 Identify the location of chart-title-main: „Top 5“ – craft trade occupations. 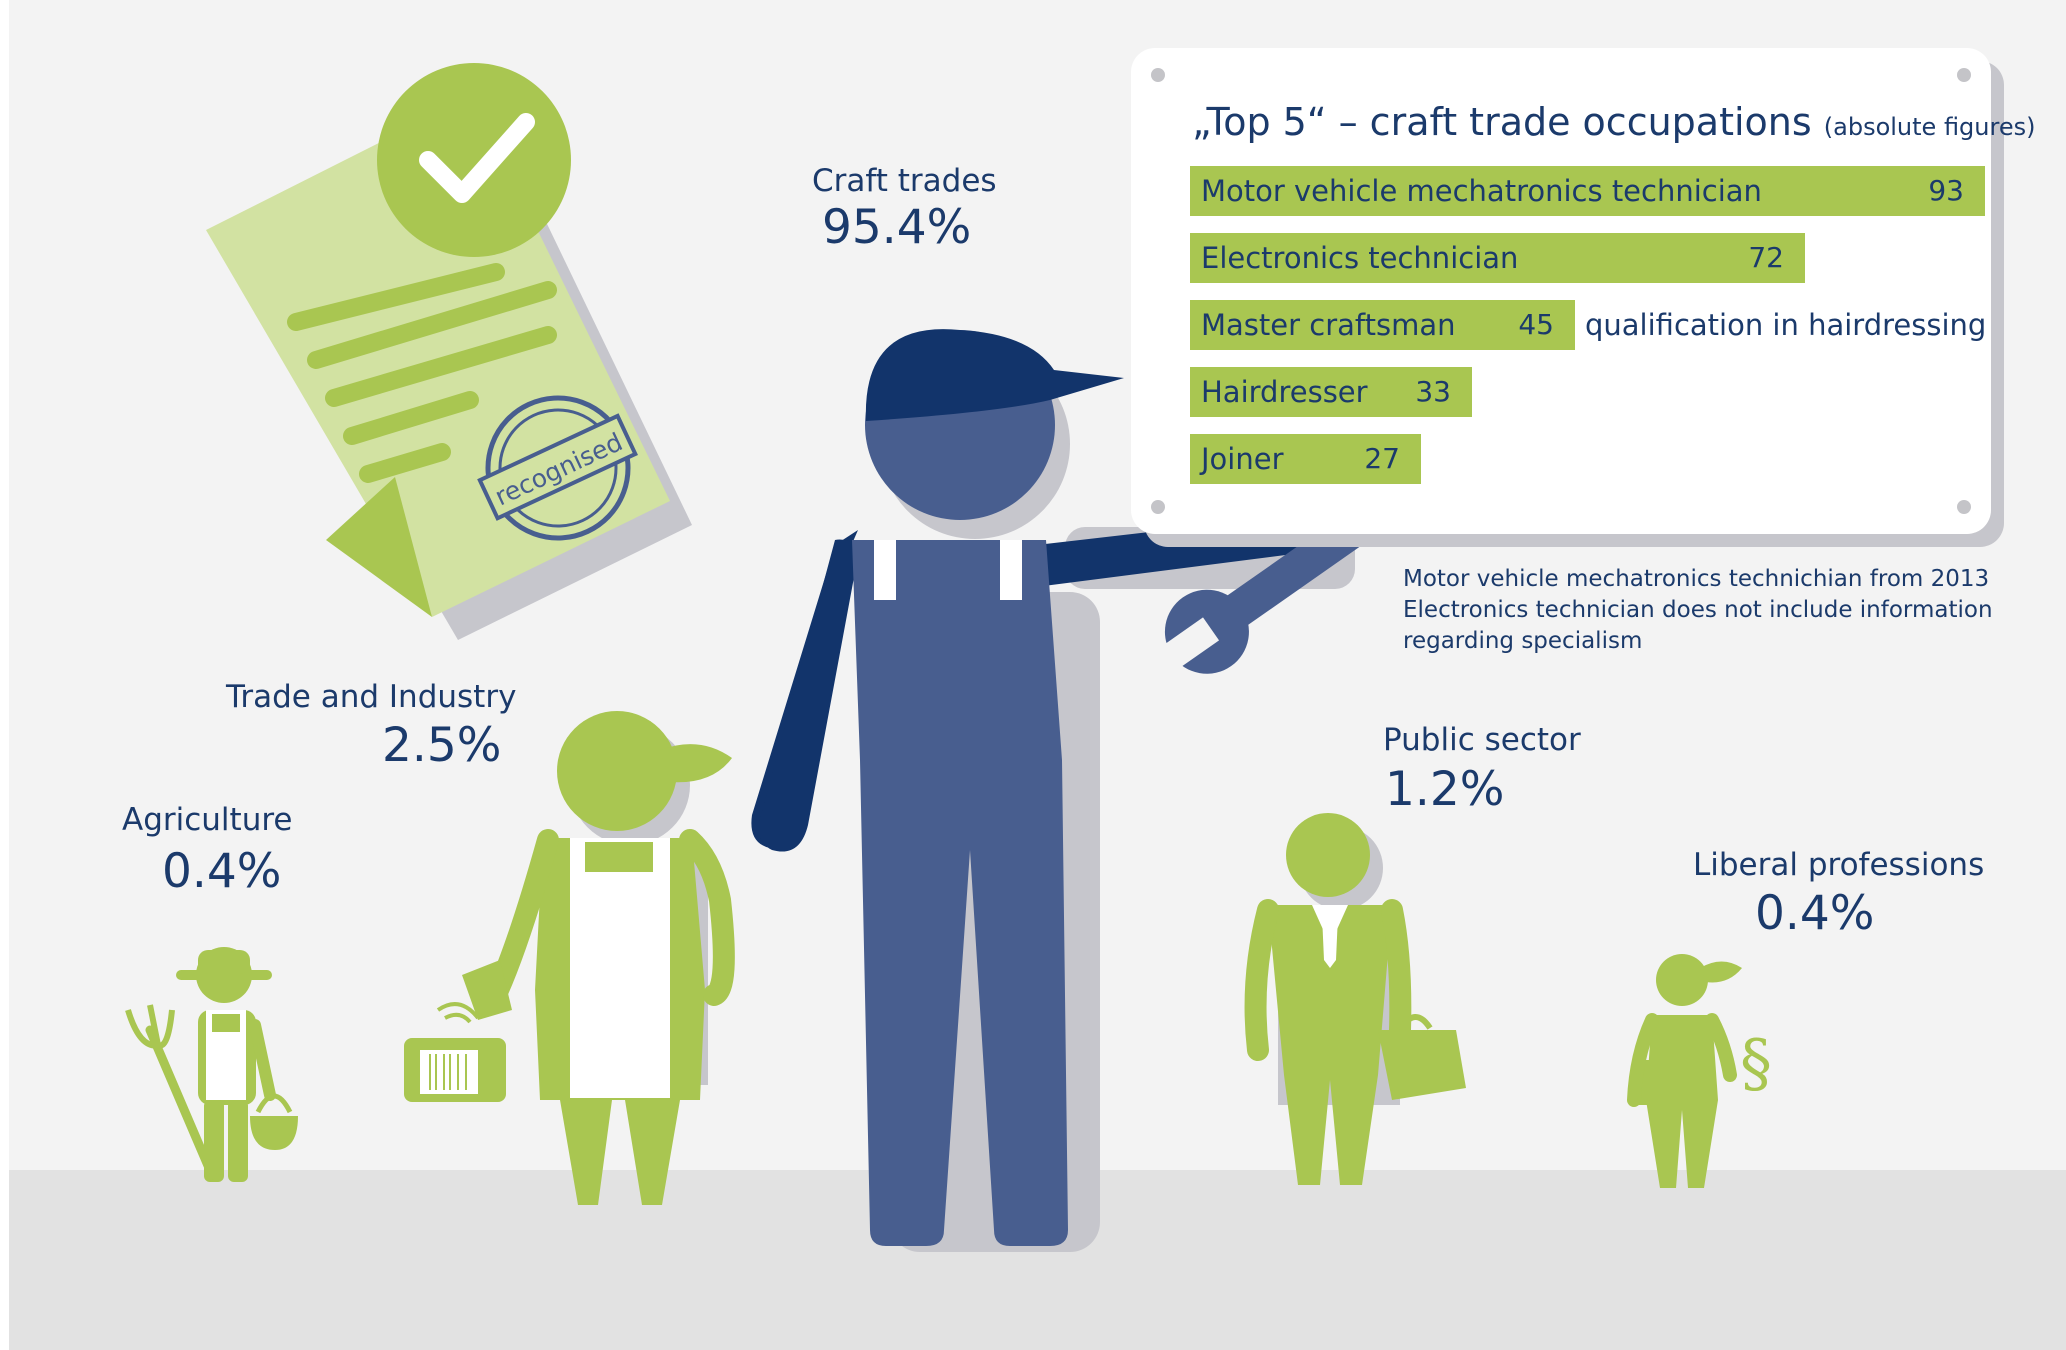
(1502, 122).